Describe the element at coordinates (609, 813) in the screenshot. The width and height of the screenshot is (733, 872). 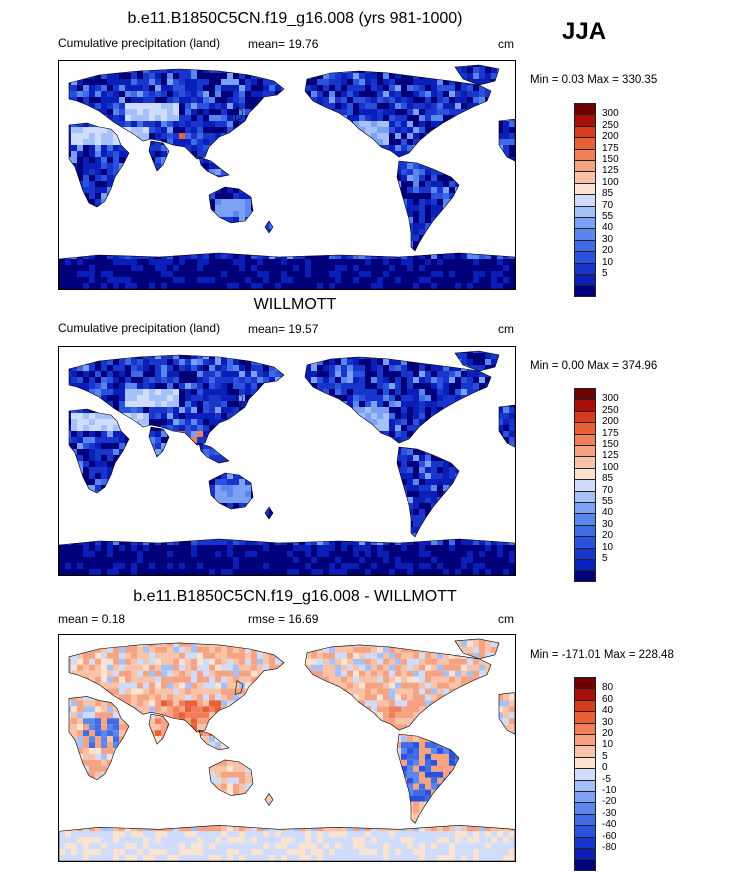
I see `colorbar-tick-label: -30` at that location.